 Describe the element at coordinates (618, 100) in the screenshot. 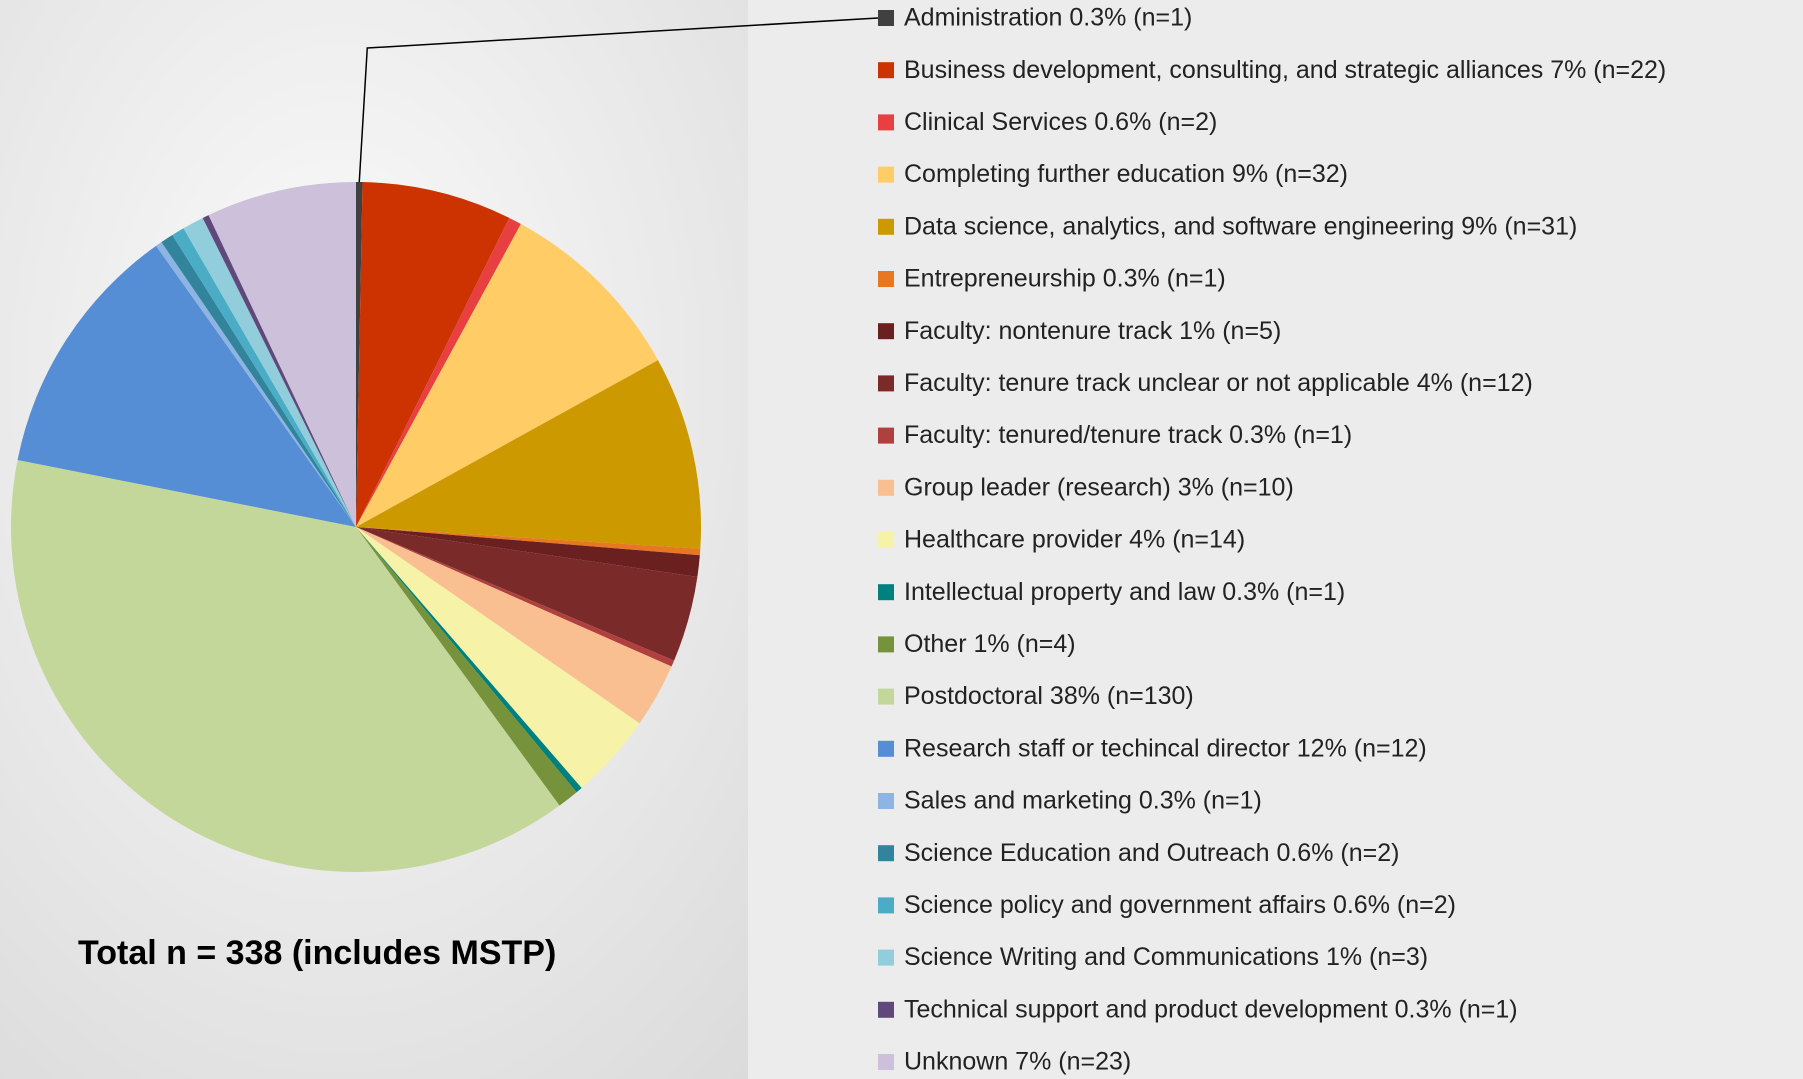

I see `leader-line` at that location.